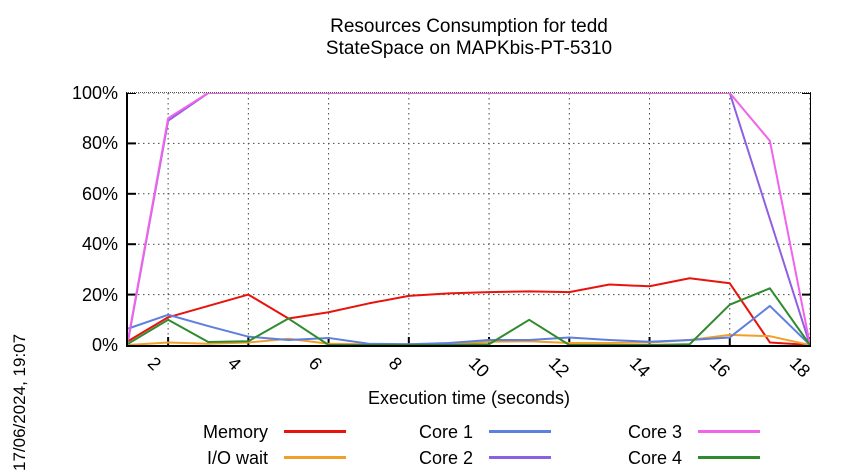 This screenshot has height=475, width=850. I want to click on legend-item-core1: Core 1, so click(457, 432).